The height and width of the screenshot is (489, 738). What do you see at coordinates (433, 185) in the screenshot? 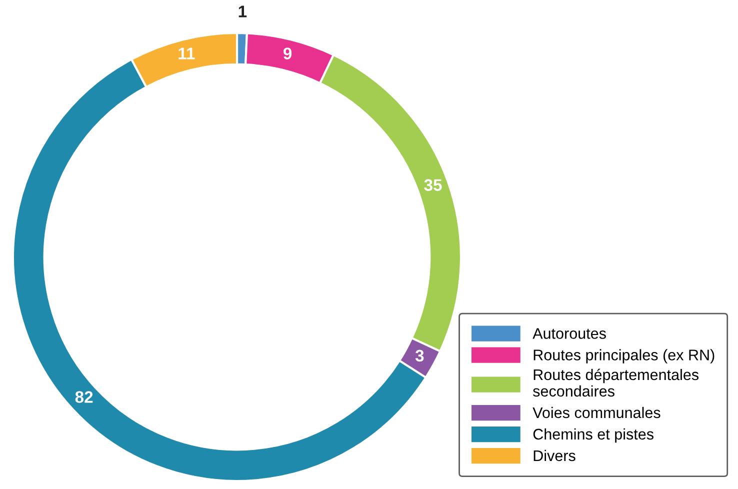
I see `data-label: 35` at bounding box center [433, 185].